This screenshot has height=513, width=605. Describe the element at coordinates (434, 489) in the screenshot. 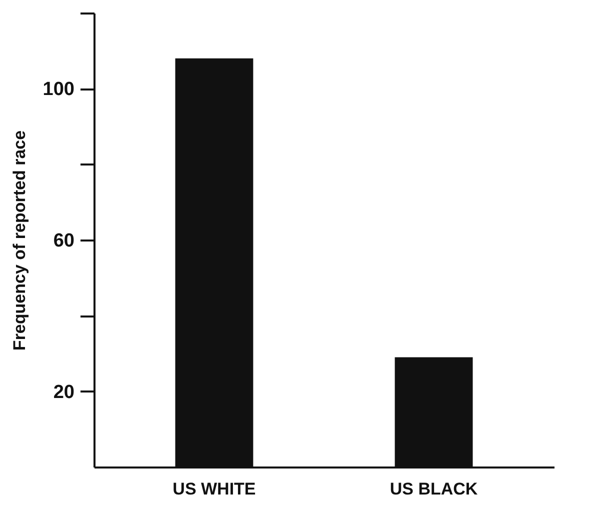

I see `x-tick-label: US BLACK` at that location.